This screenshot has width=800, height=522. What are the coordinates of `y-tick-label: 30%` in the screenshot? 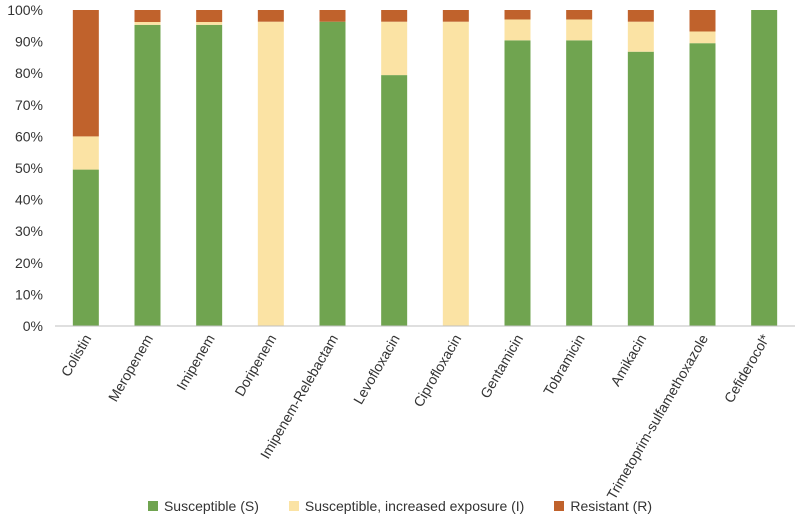 It's located at (29, 231).